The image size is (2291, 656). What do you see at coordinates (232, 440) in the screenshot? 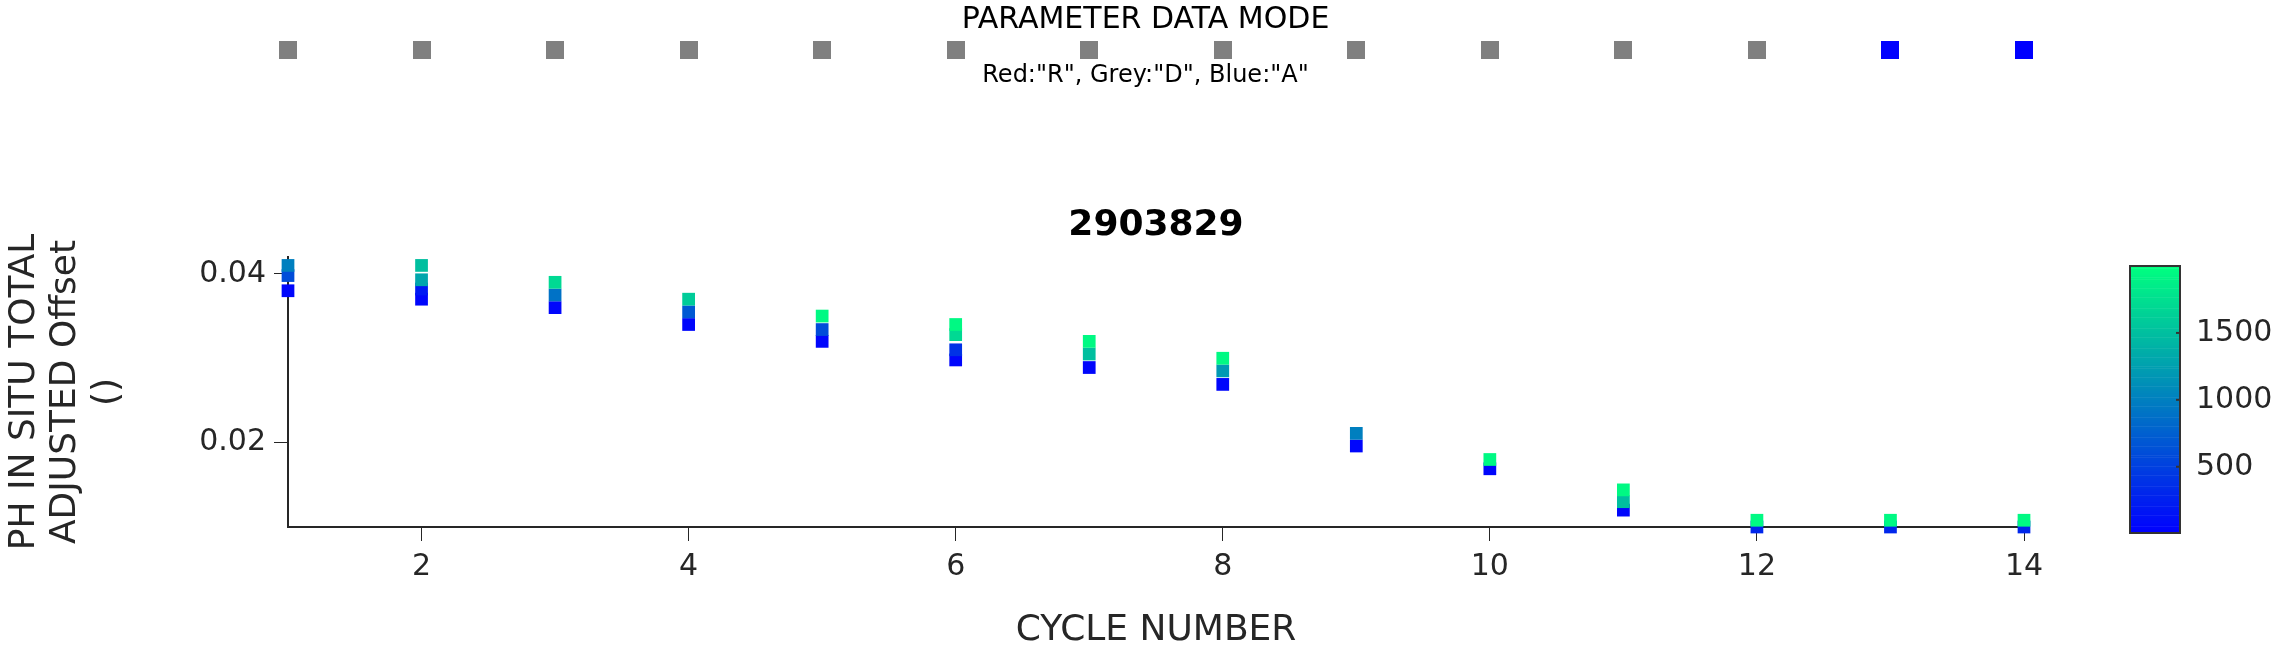
I see `y-tick-label: 0.02` at bounding box center [232, 440].